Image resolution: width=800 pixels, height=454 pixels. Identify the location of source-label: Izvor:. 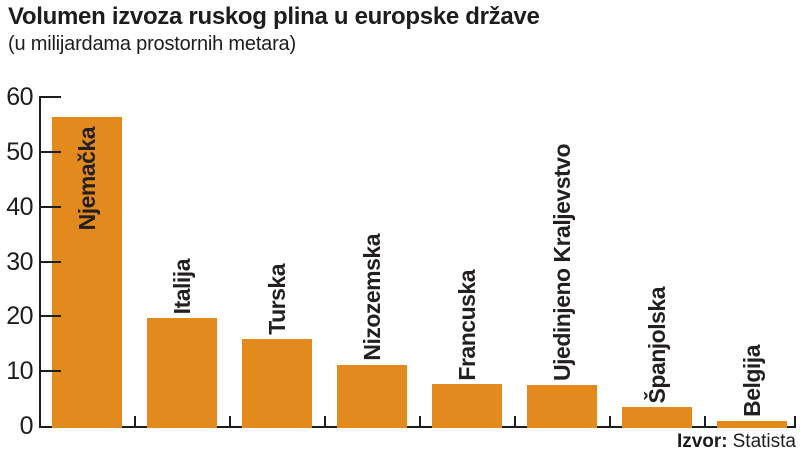
(702, 441).